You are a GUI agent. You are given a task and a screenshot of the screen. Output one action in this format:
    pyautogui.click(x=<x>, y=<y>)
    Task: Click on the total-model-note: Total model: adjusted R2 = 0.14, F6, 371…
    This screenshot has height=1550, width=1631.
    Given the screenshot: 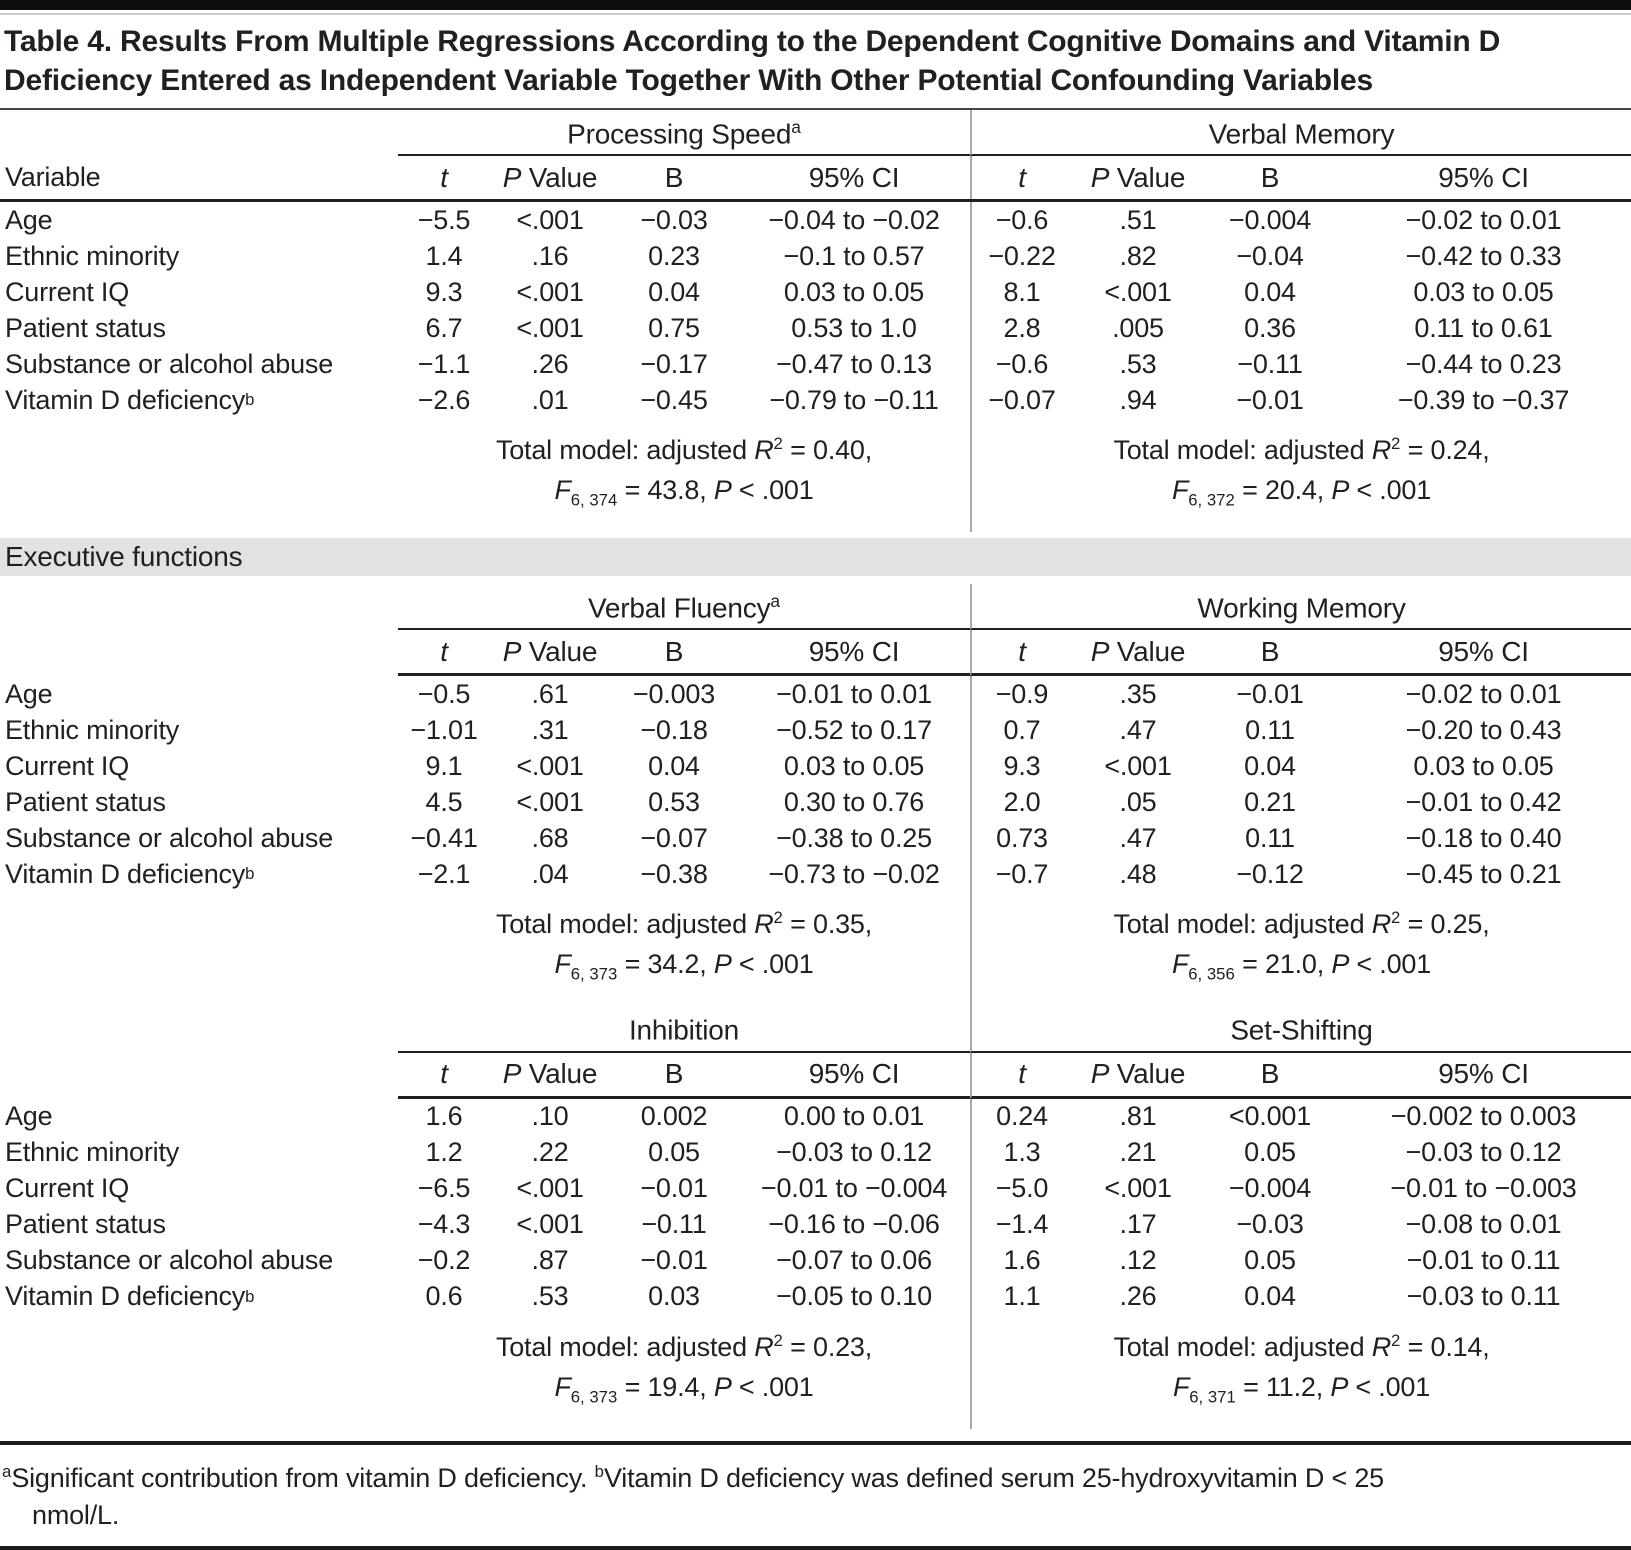 What is the action you would take?
    pyautogui.click(x=1300, y=1372)
    